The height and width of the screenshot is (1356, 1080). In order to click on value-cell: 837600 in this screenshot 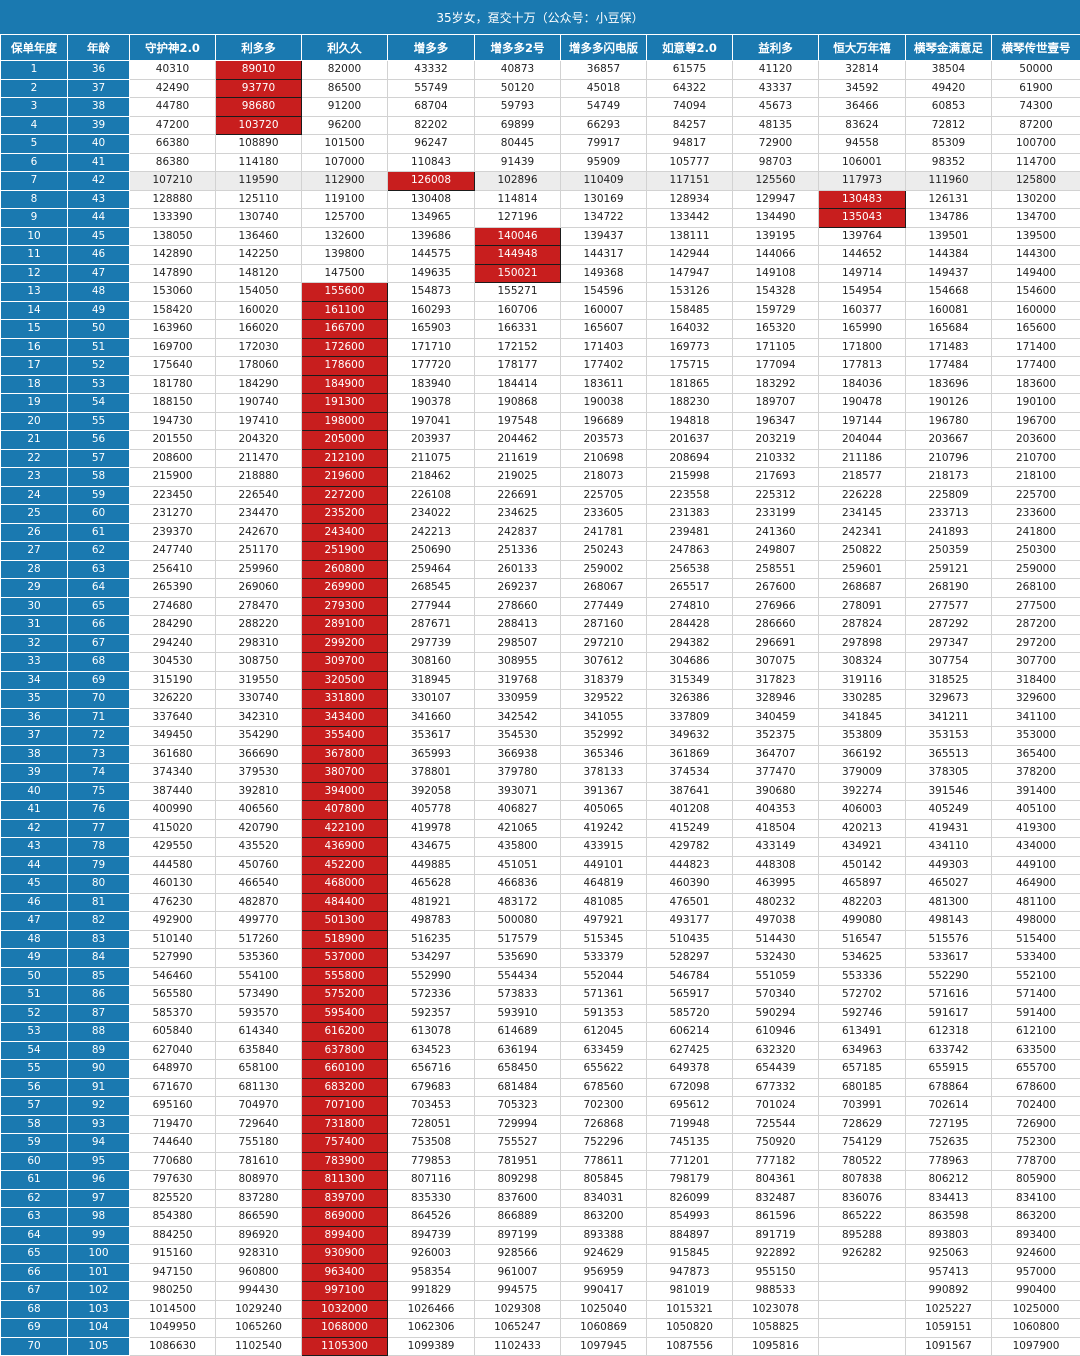, I will do `click(518, 1198)`.